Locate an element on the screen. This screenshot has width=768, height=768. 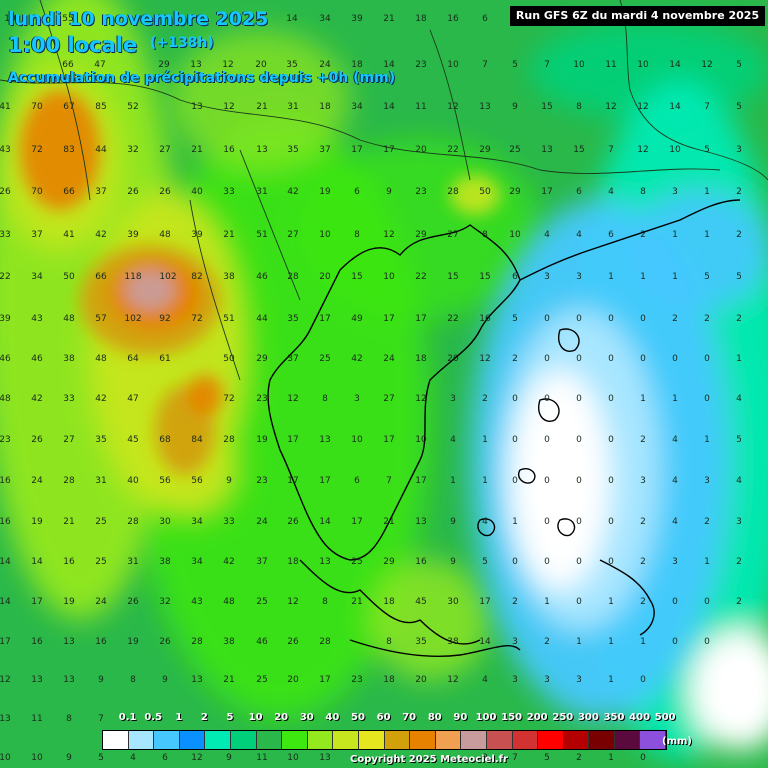
grid-value: 28 is located at coordinates (133, 522).